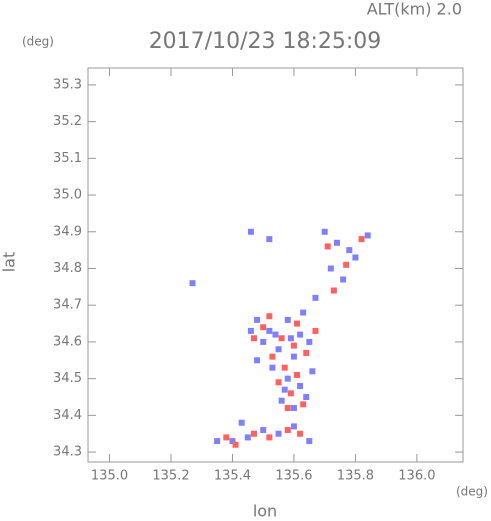 Image resolution: width=491 pixels, height=521 pixels. What do you see at coordinates (67, 305) in the screenshot?
I see `y-tick-label: 34.7` at bounding box center [67, 305].